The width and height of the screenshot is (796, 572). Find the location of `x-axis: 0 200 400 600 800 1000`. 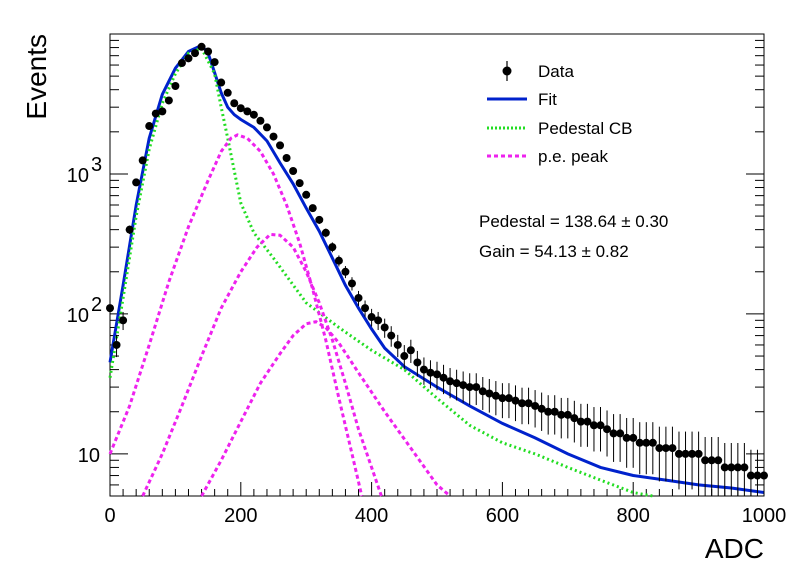

x-axis: 0 200 400 600 800 1000 is located at coordinates (445, 504).